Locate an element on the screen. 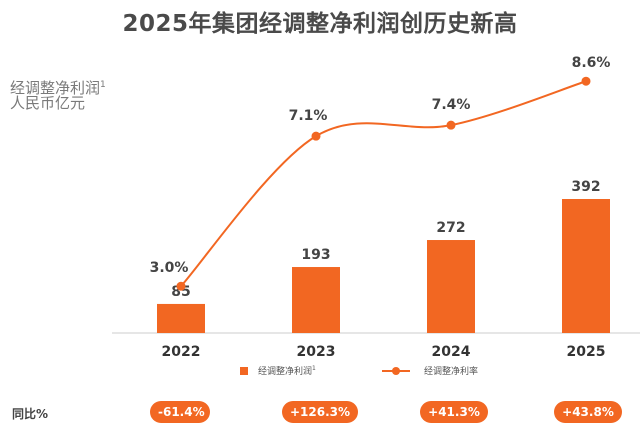 This screenshot has width=640, height=433. legend-line: 经调整净利率 is located at coordinates (430, 370).